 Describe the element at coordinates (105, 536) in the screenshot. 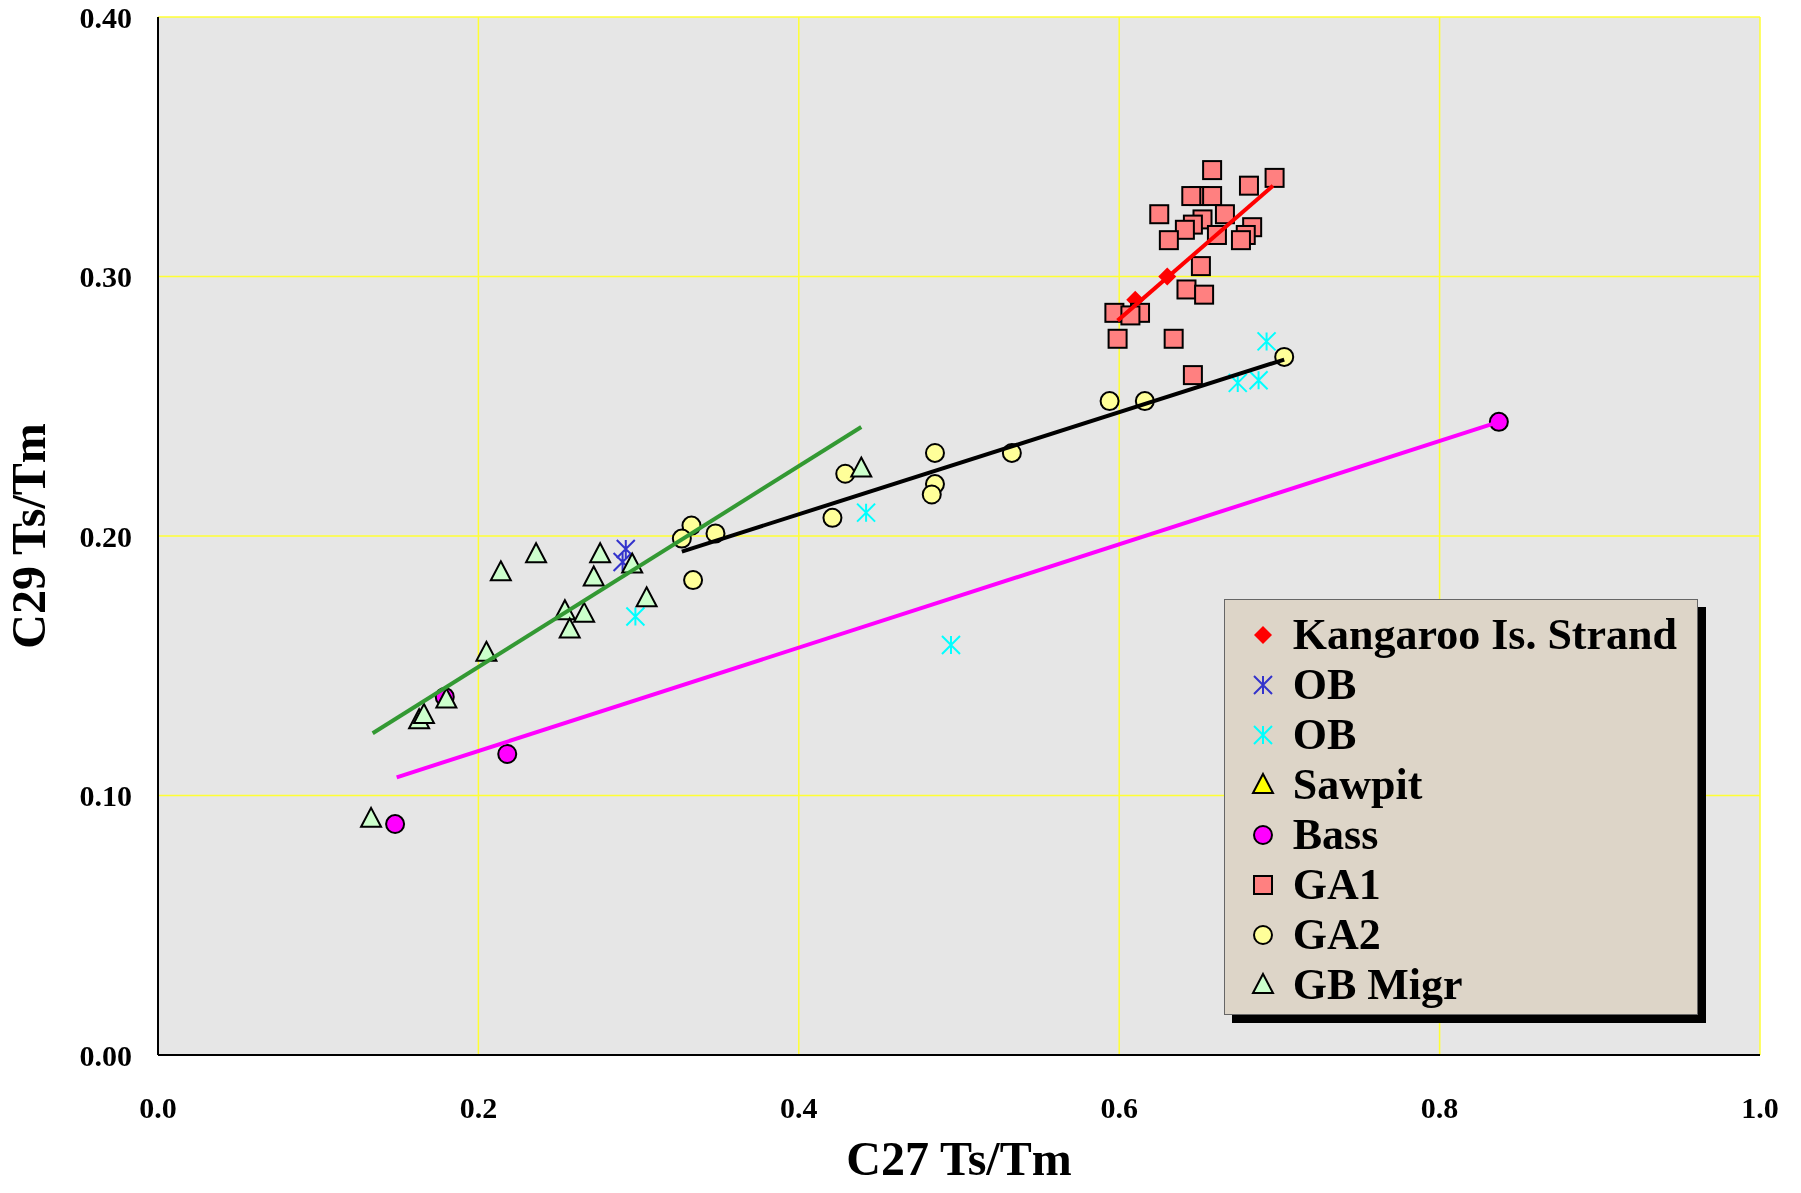

I see `y-tick-label: 0.20` at that location.